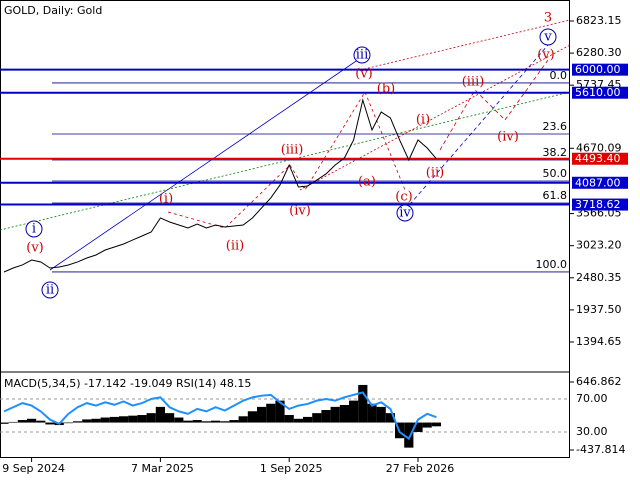 The image size is (640, 480). I want to click on y-tick-label: -437.814, so click(600, 449).